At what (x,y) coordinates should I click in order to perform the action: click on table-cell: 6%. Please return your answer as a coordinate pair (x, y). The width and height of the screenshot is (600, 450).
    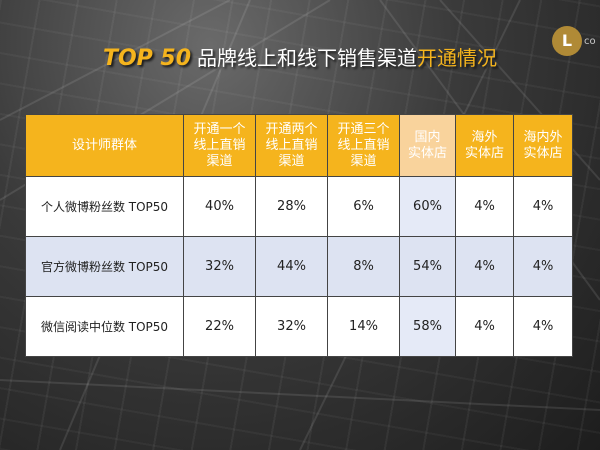
    Looking at the image, I should click on (363, 206).